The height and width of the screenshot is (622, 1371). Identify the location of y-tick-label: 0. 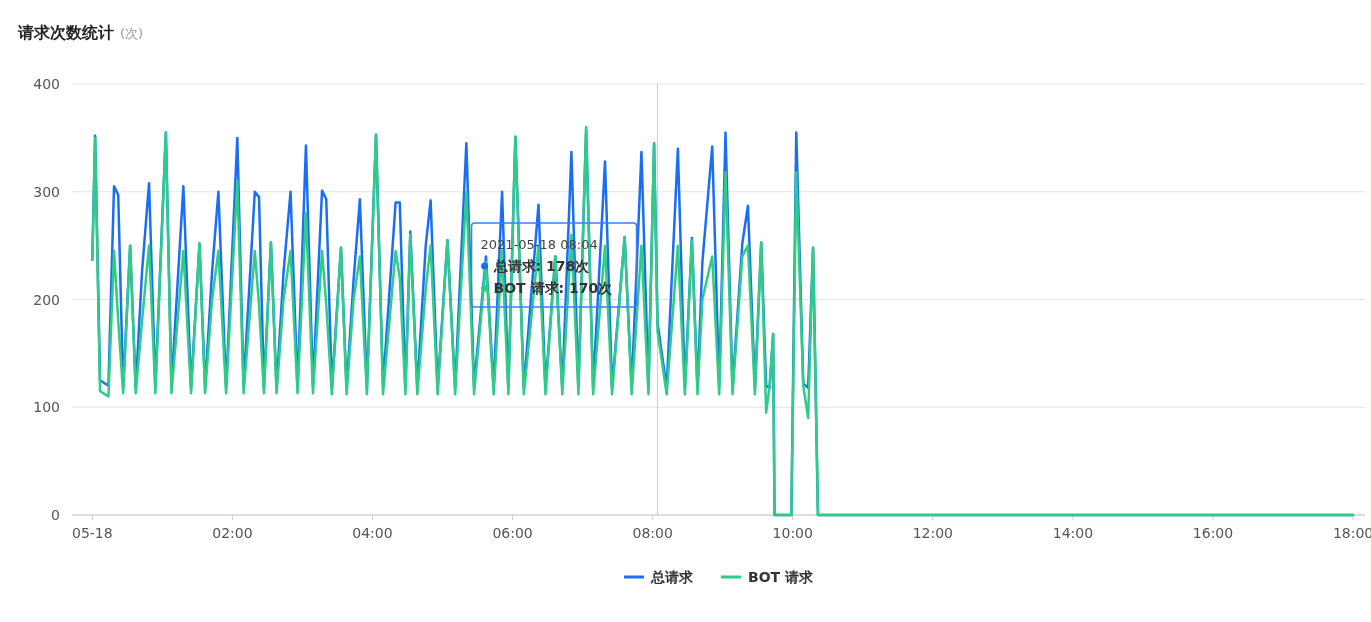
(55, 515).